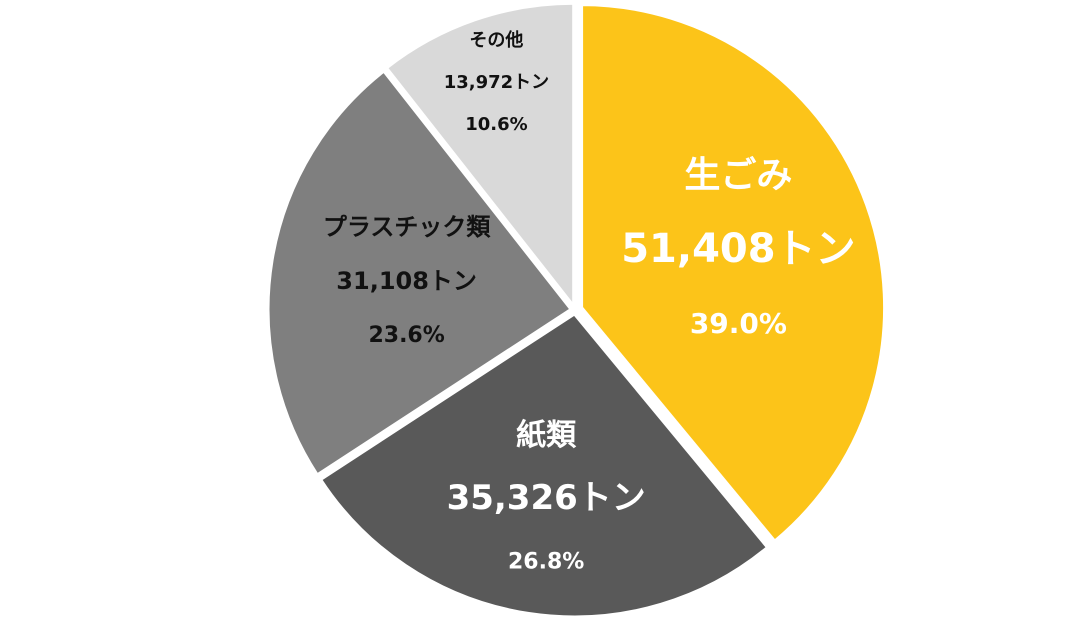  I want to click on slice-amount-label: 51,408トン, so click(738, 249).